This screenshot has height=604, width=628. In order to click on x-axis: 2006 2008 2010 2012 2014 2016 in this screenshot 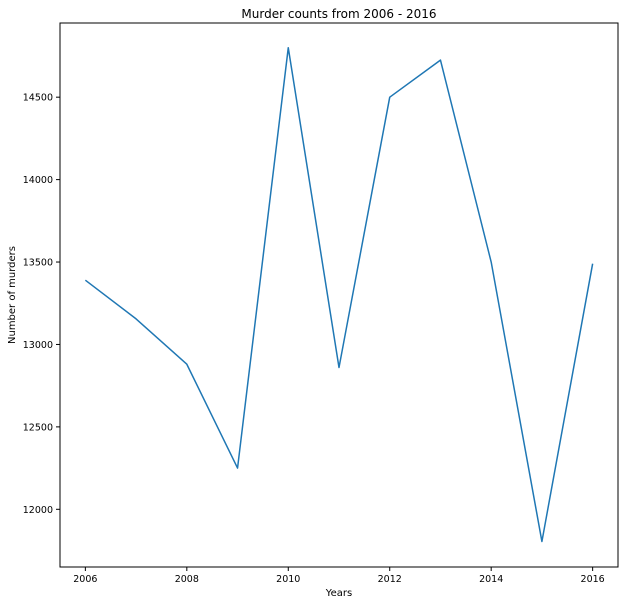, I will do `click(339, 576)`.